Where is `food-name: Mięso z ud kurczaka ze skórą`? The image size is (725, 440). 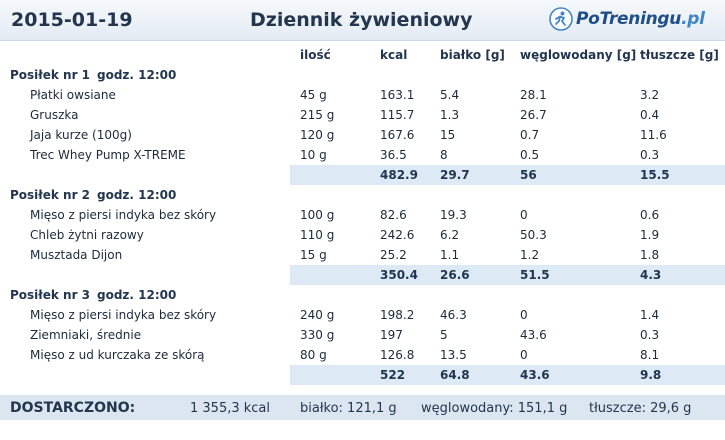
food-name: Mięso z ud kurczaka ze skórą is located at coordinates (117, 355).